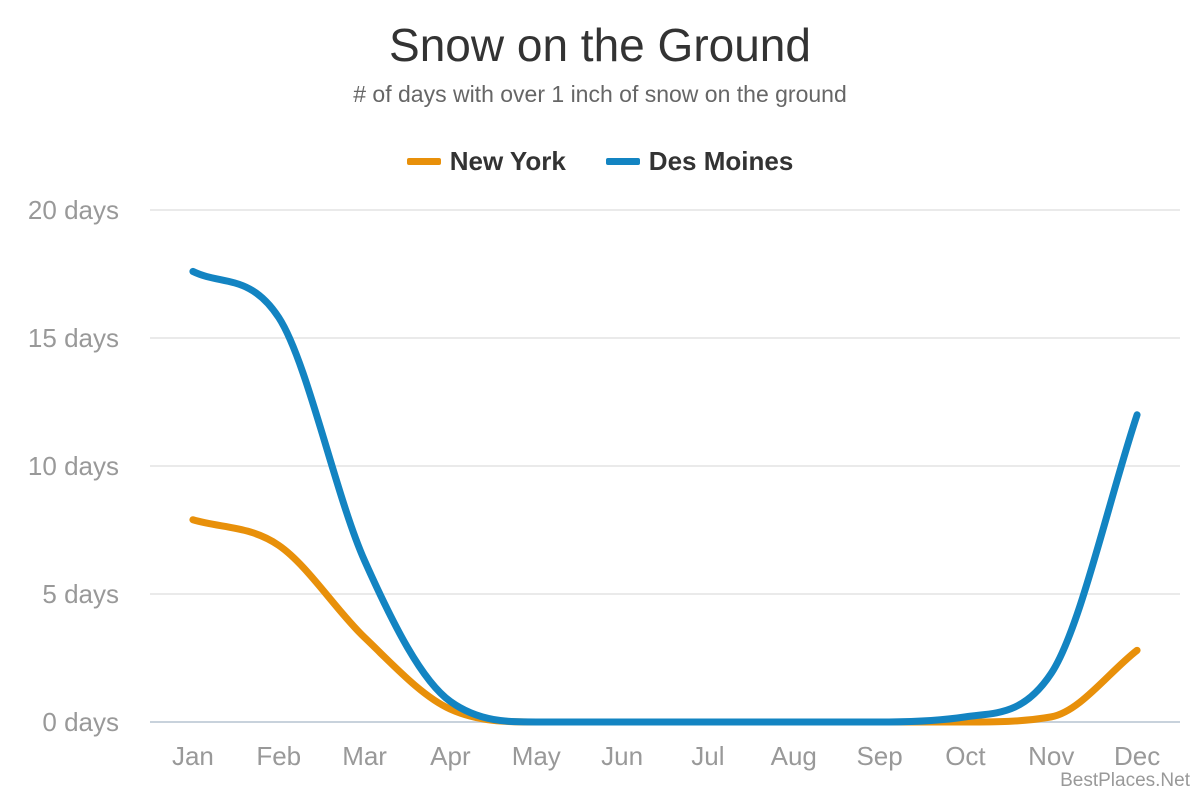  I want to click on x-axis-ticks: Jan Feb Mar Apr May Jun Jul Aug Sep Oct Nov Dec, so click(666, 756).